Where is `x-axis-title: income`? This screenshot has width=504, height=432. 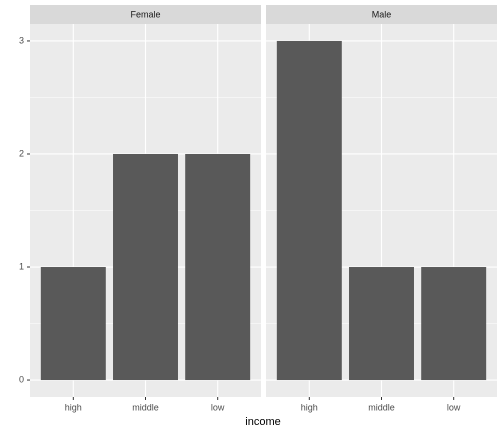
x-axis-title: income is located at coordinates (262, 422).